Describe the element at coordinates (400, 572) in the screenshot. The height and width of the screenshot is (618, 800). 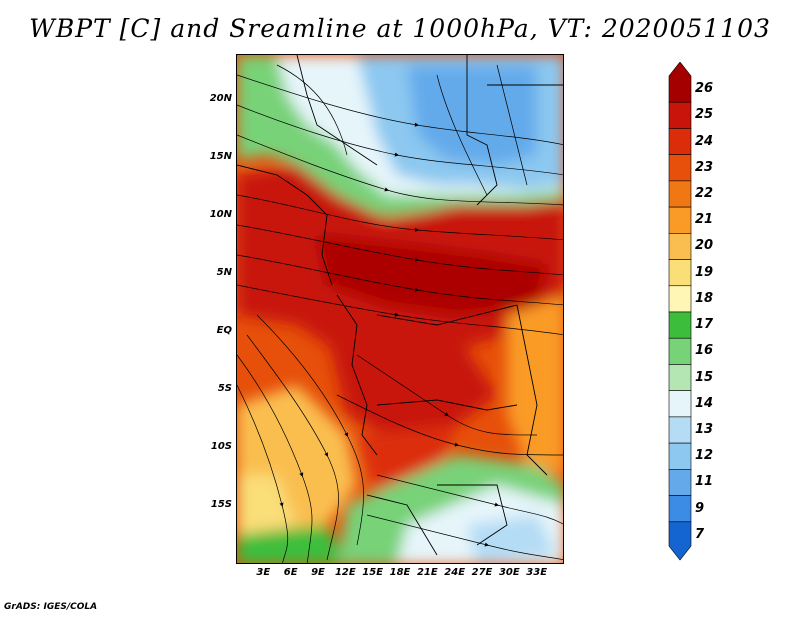
I see `lon-tick-label: 18E` at that location.